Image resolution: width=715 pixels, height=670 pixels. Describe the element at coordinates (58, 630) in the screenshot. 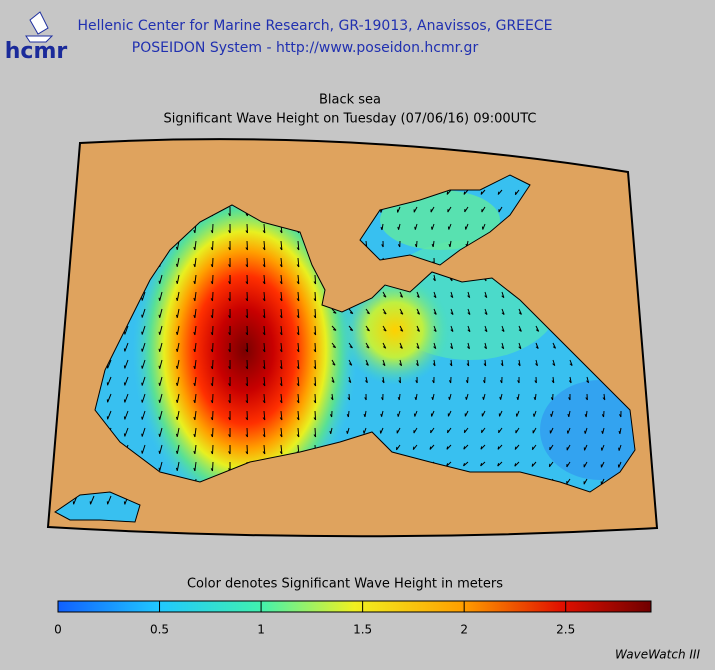

I see `colorbar-tick-label: 0` at that location.